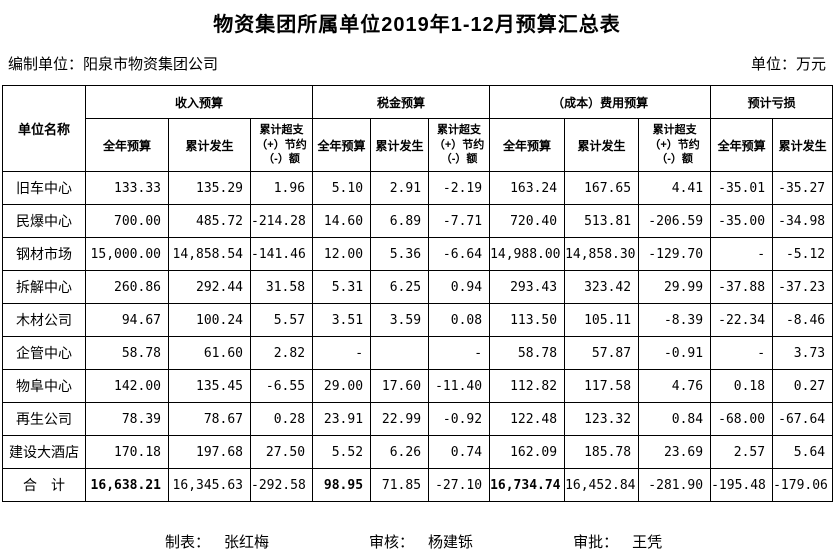 The width and height of the screenshot is (834, 552). I want to click on unit-name-cell: 建设大酒店, so click(44, 452).